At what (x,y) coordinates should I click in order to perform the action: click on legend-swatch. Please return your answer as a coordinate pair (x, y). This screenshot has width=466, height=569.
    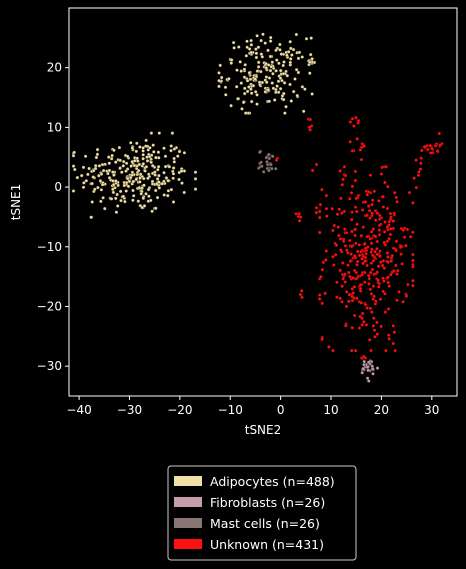
    Looking at the image, I should click on (188, 523).